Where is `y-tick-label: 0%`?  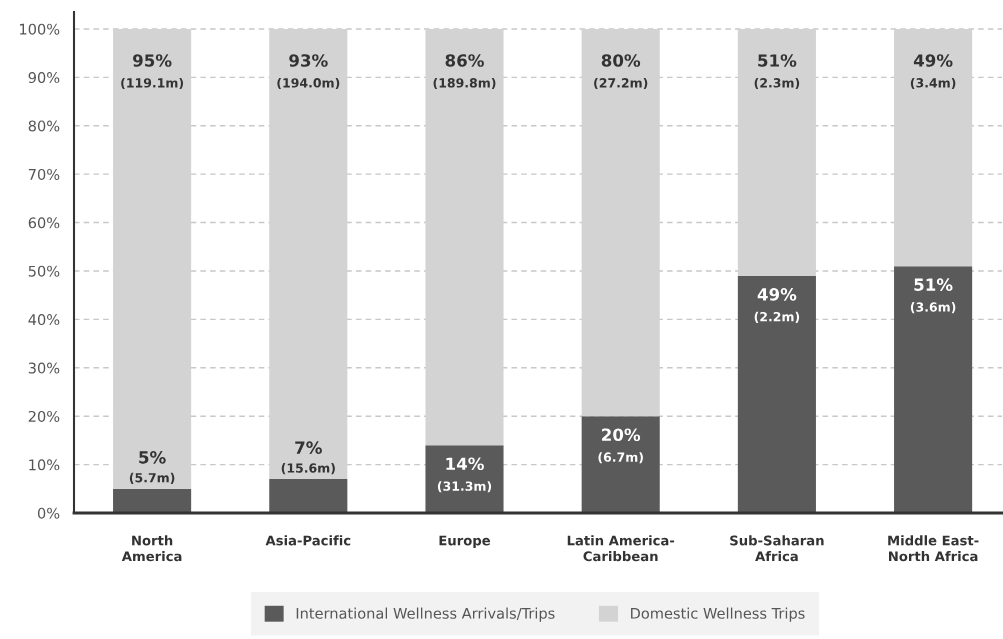
y-tick-label: 0% is located at coordinates (48, 513).